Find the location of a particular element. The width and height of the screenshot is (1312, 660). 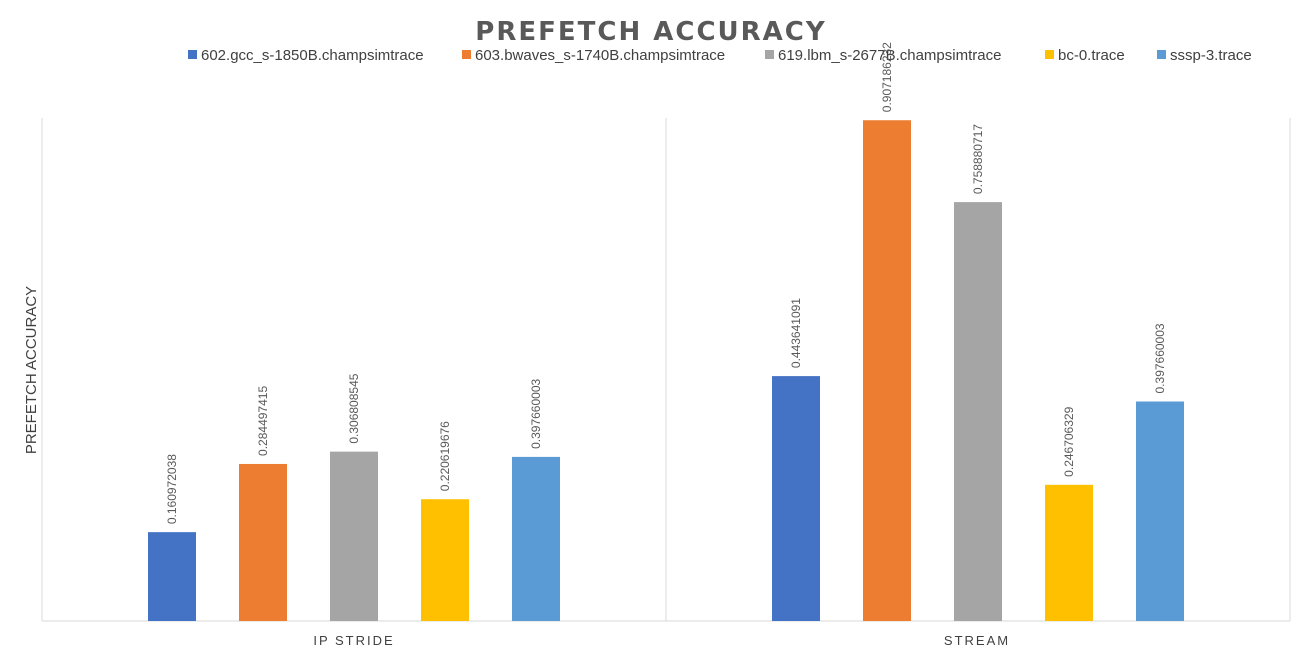

bar-5-ip-stride is located at coordinates (536, 538).